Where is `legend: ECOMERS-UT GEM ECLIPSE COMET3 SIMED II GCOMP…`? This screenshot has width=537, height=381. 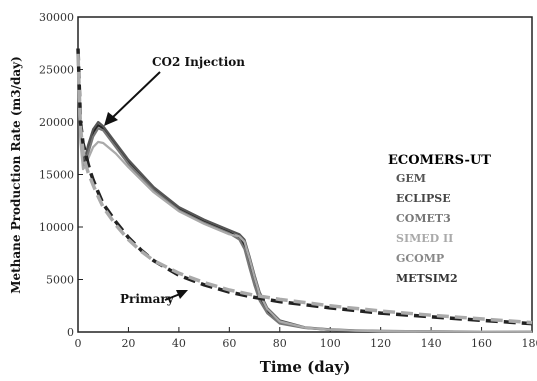 legend: ECOMERS-UT GEM ECLIPSE COMET3 SIMED II GCOMP… is located at coordinates (439, 219).